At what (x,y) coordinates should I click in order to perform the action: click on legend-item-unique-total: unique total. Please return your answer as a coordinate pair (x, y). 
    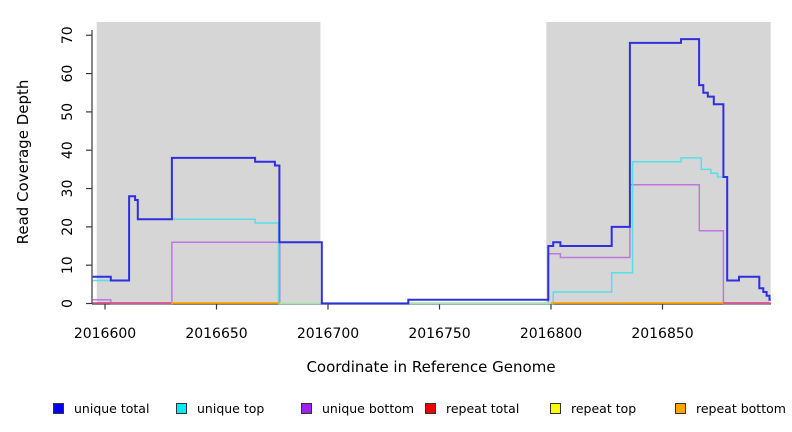
    Looking at the image, I should click on (101, 408).